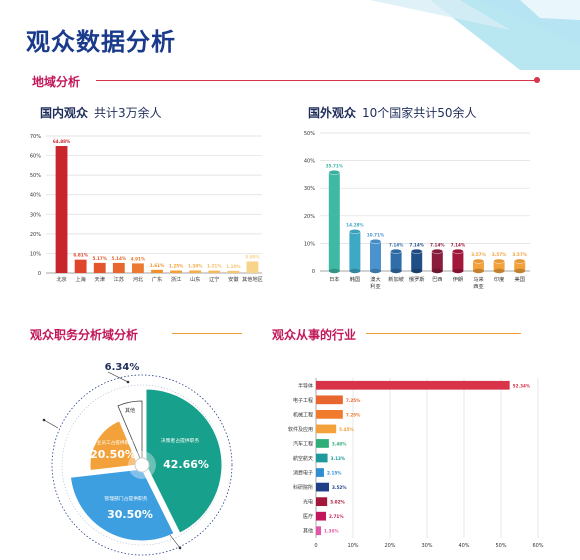 This screenshot has height=560, width=580. I want to click on data-label: 3.13%, so click(338, 458).